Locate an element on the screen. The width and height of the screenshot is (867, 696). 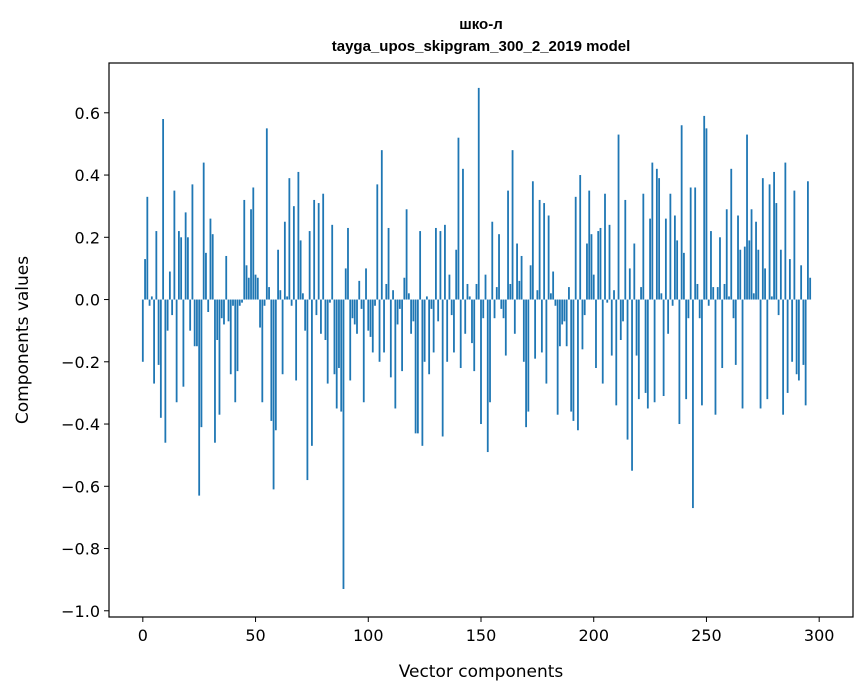
x-axis-label: Vector components is located at coordinates (481, 672).